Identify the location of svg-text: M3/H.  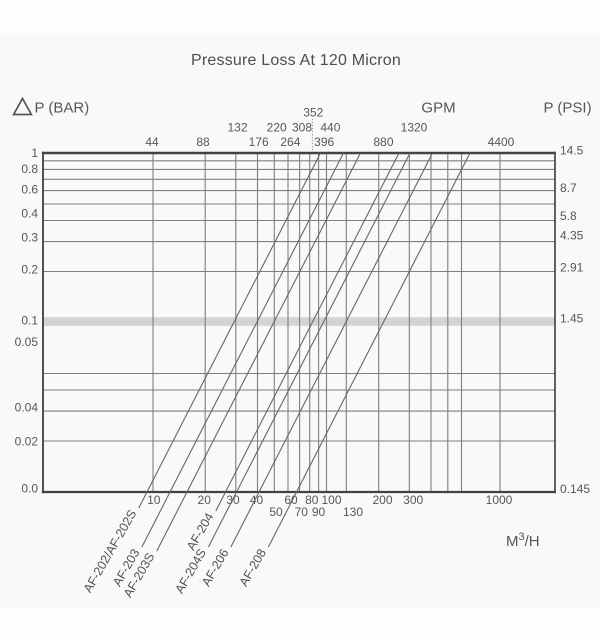
(523, 540).